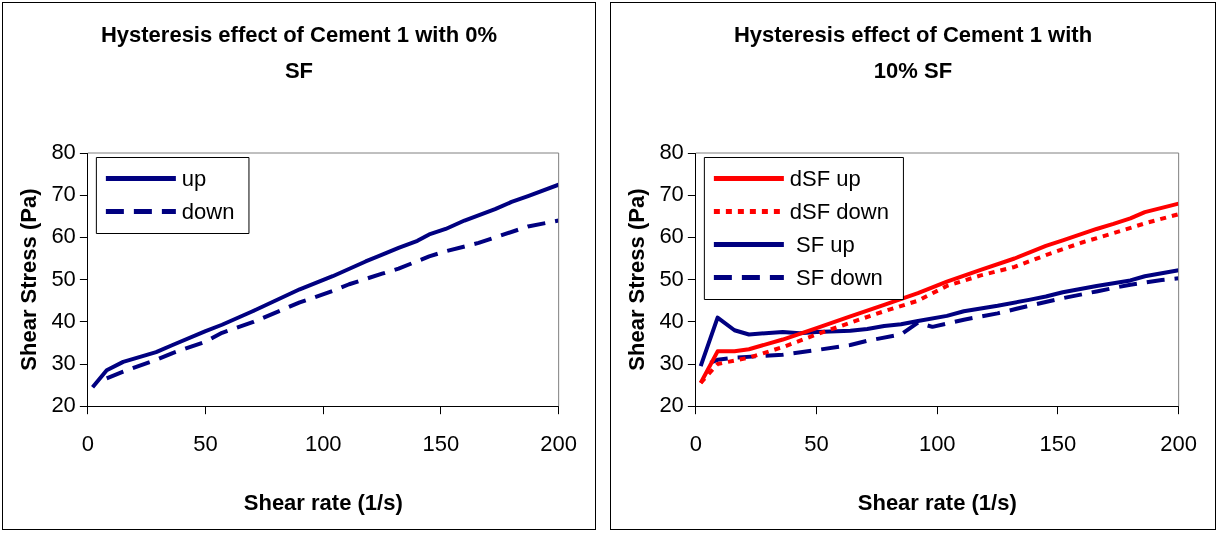 This screenshot has height=535, width=1218. I want to click on legend-label: down, so click(208, 211).